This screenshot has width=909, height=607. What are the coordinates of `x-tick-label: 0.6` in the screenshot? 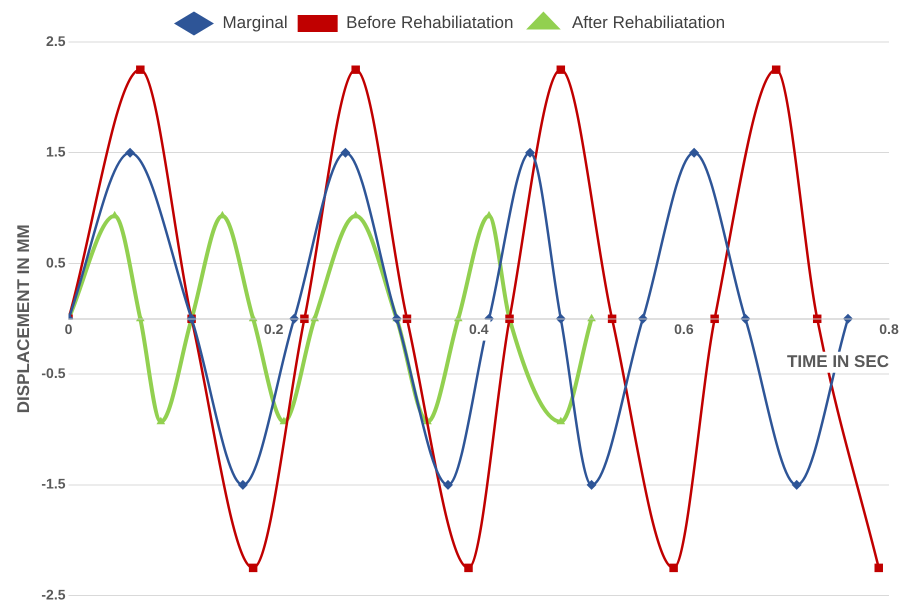 It's located at (684, 329).